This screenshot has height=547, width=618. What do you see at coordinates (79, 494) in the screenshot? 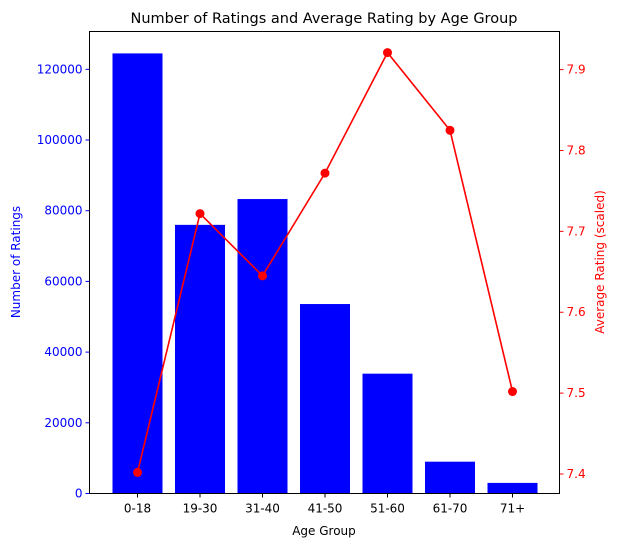
I see `left-tick-label: 0` at bounding box center [79, 494].